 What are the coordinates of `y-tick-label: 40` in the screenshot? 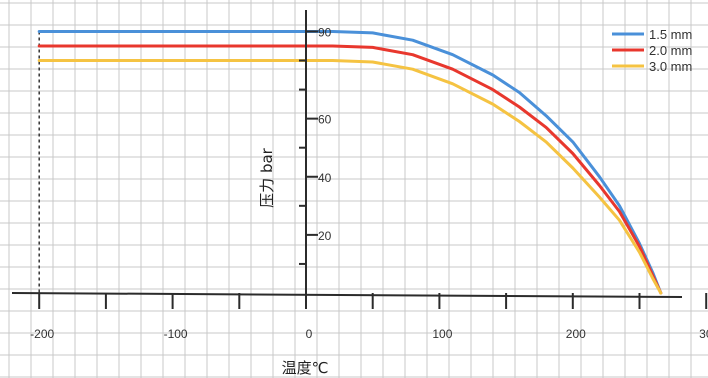 It's located at (325, 178).